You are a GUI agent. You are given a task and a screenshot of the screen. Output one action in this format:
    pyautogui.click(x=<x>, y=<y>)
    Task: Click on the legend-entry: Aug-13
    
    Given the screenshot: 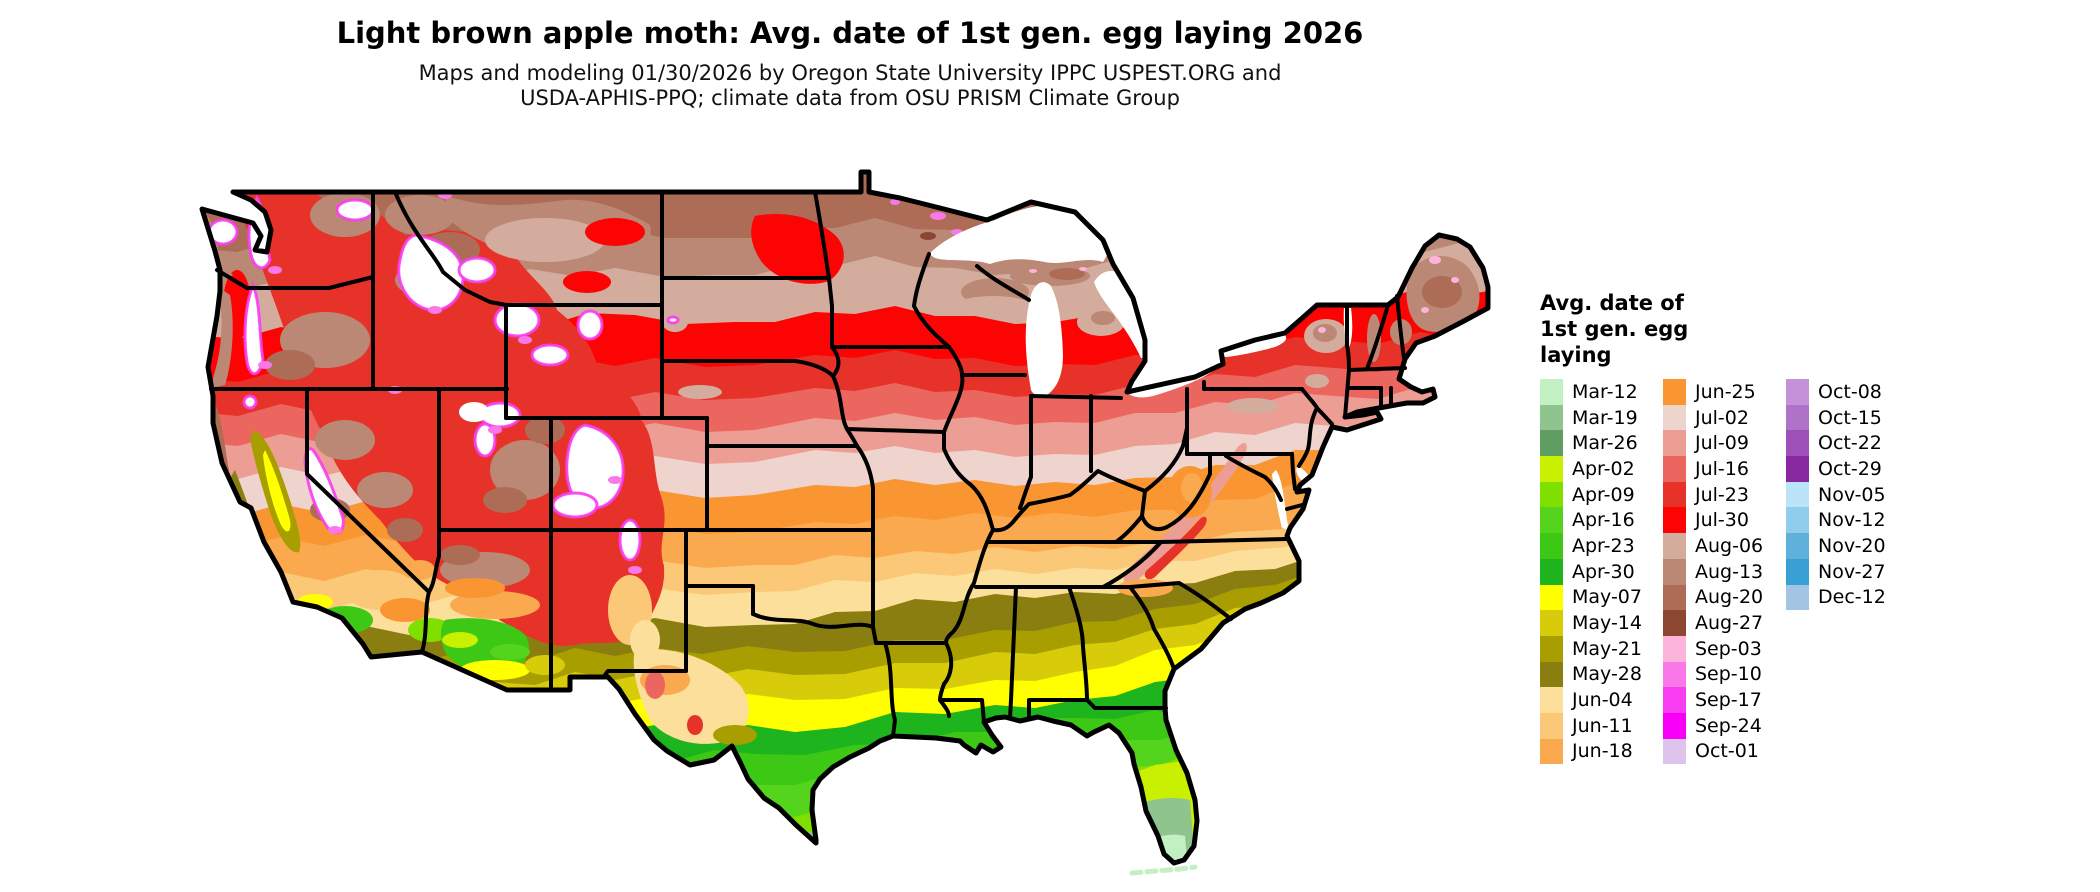 What is the action you would take?
    pyautogui.click(x=1716, y=571)
    